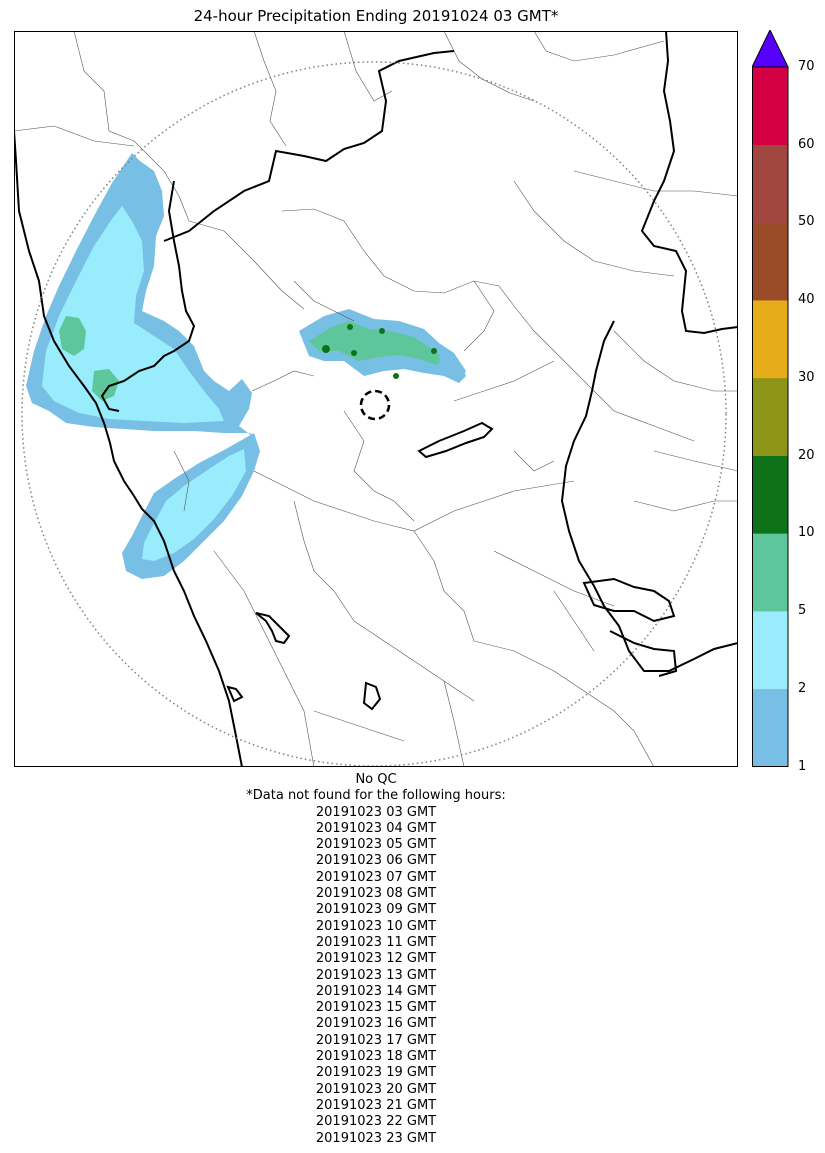  Describe the element at coordinates (376, 942) in the screenshot. I see `missing-hour-item: 20191023 11 GMT` at that location.